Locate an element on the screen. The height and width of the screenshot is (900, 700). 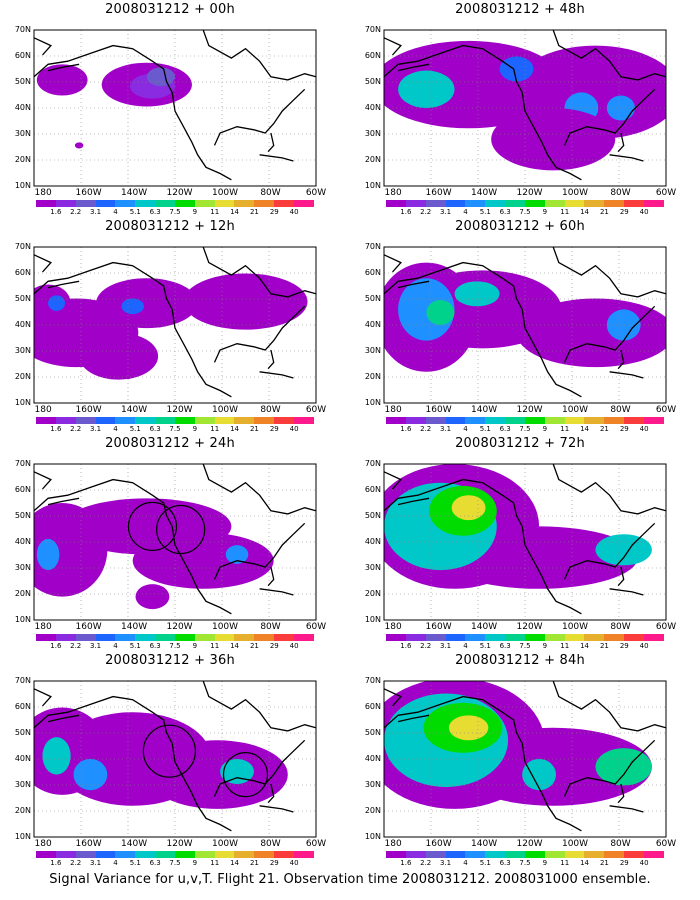
map-frame is located at coordinates (525, 759).